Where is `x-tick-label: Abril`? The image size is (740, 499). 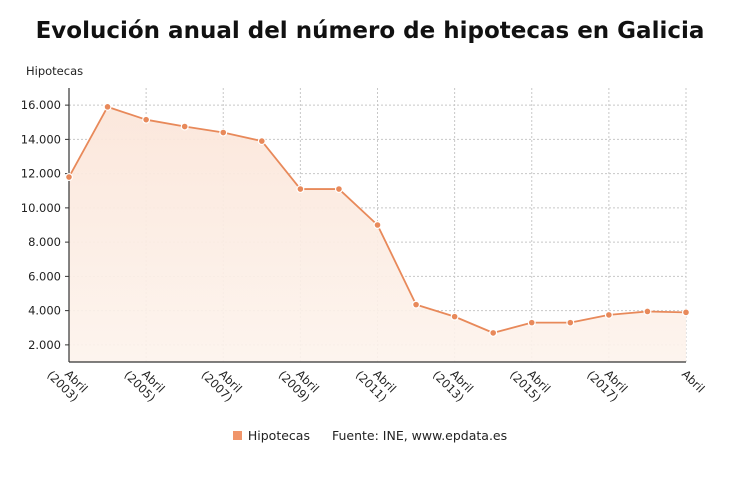 x-tick-label: Abril is located at coordinates (693, 381).